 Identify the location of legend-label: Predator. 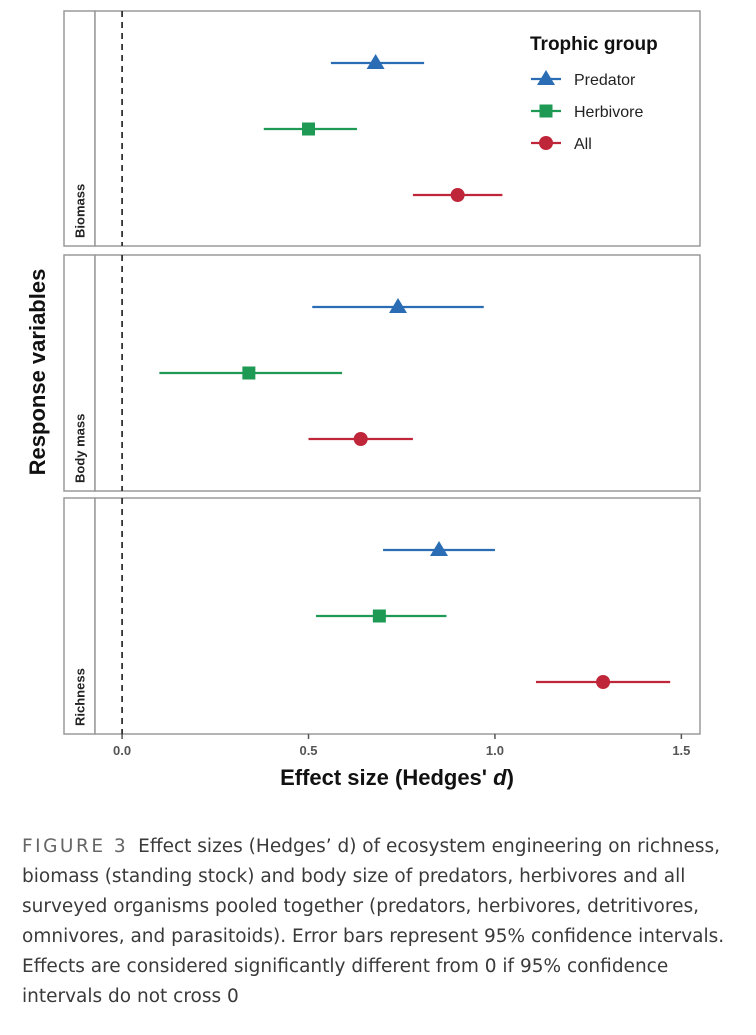
(605, 80).